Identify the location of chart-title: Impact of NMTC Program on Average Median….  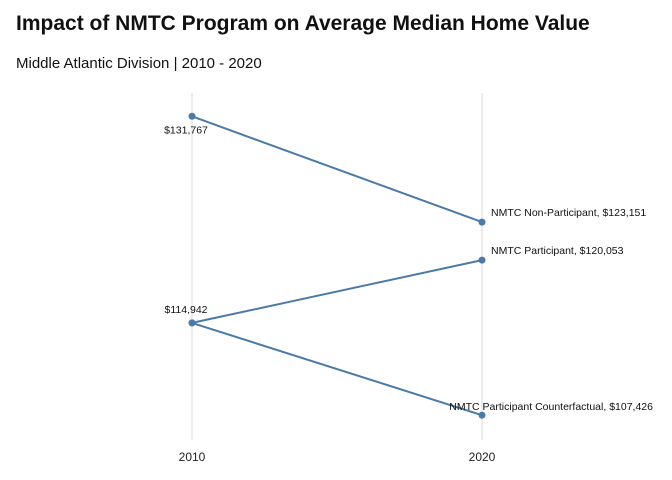
(303, 23).